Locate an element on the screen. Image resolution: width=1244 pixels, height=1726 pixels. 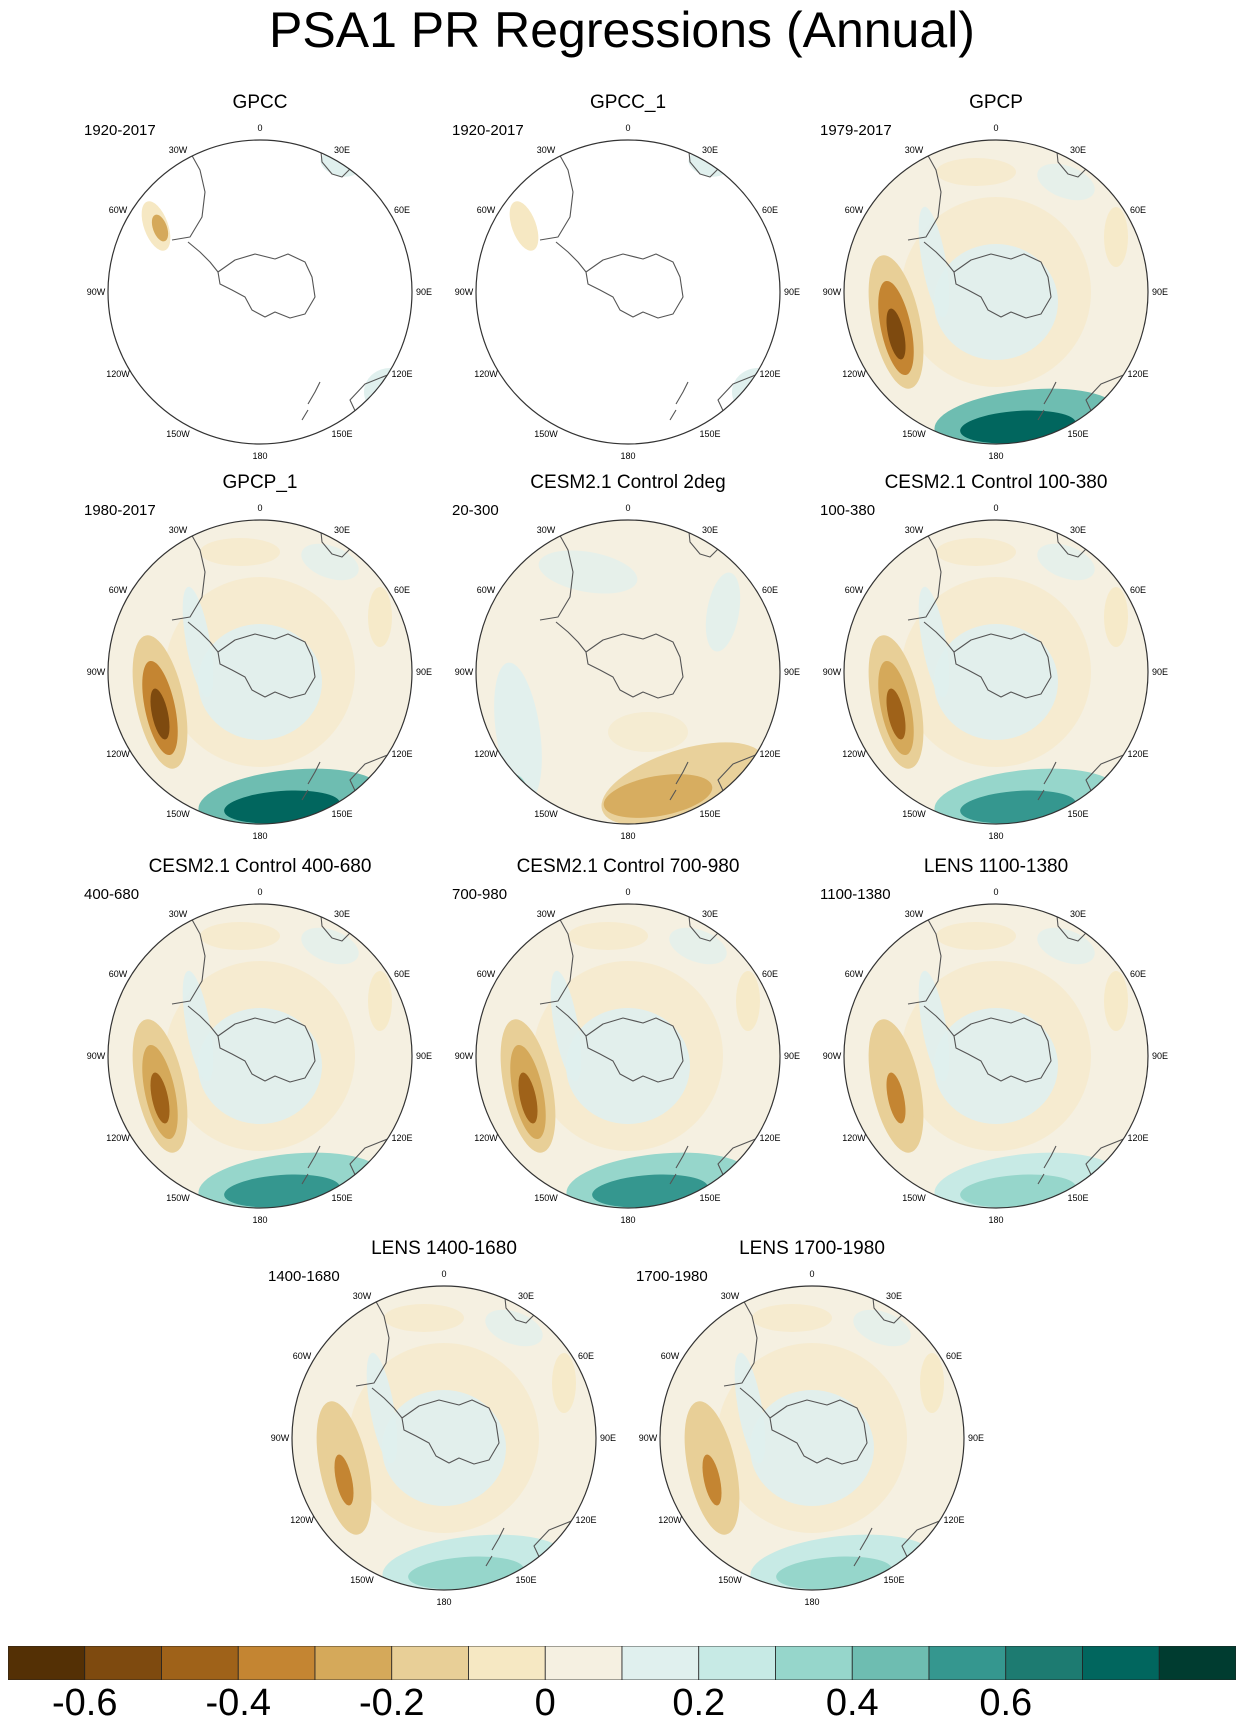
panel-title: CESM2.1 Control 2deg is located at coordinates (628, 482).